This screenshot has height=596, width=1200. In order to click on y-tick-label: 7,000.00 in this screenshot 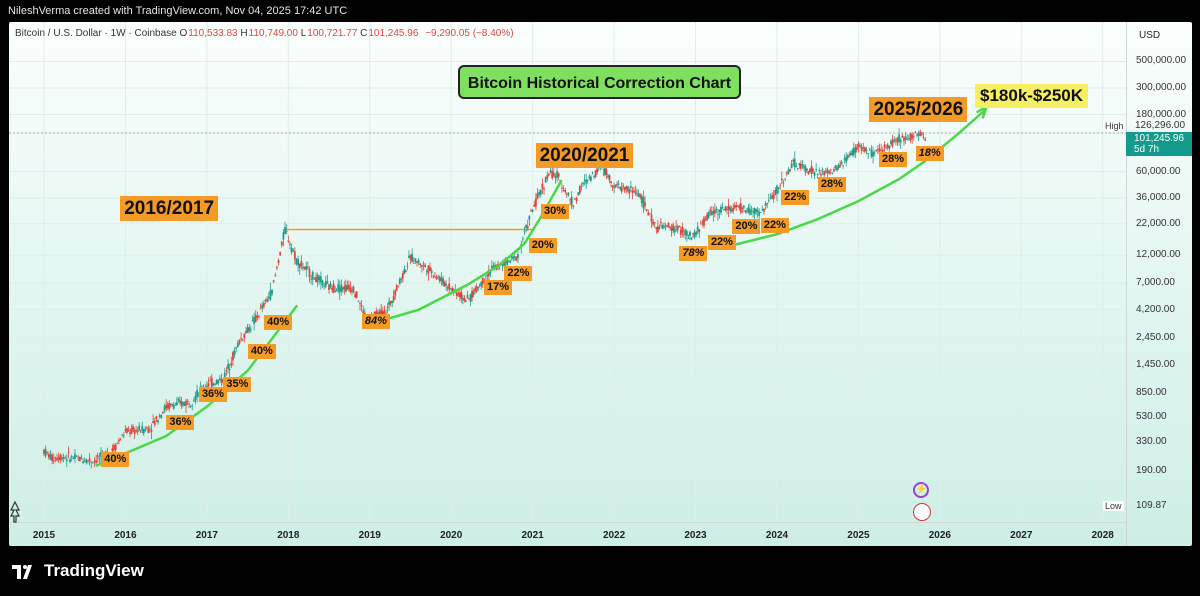, I will do `click(1155, 283)`.